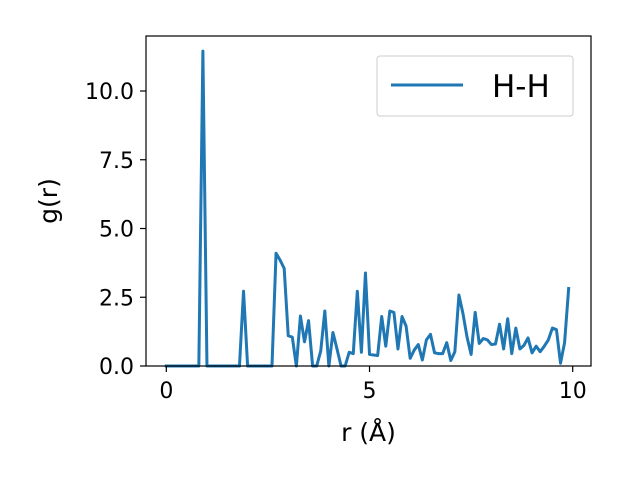 This screenshot has height=480, width=640. What do you see at coordinates (521, 87) in the screenshot?
I see `legend-label-h-h: H-H` at bounding box center [521, 87].